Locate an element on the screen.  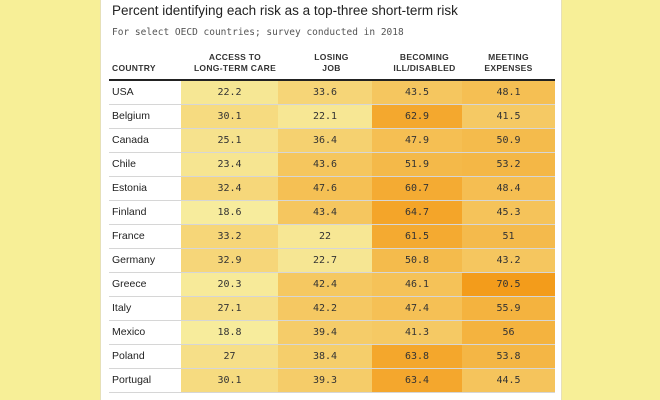
table-row: Poland 27 38.4 63.8 53.8 is located at coordinates (331, 357).